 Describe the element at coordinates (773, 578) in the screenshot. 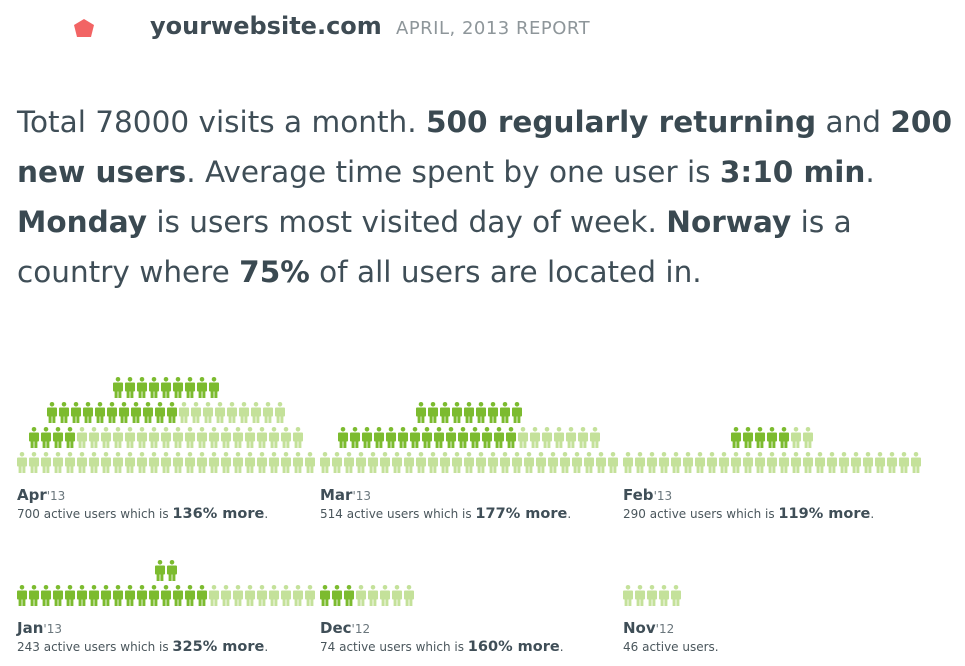

I see `month-panel-nov: Nov'12 46 active users.` at that location.